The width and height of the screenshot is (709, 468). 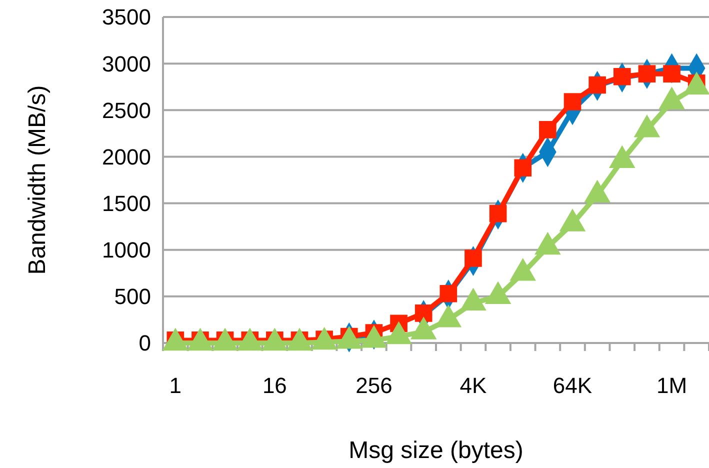 What do you see at coordinates (144, 343) in the screenshot?
I see `y-tick-label: 0` at bounding box center [144, 343].